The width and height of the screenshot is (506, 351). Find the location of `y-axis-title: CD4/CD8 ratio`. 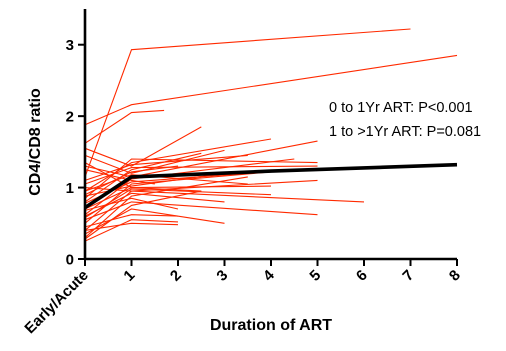

y-axis-title: CD4/CD8 ratio is located at coordinates (35, 142).